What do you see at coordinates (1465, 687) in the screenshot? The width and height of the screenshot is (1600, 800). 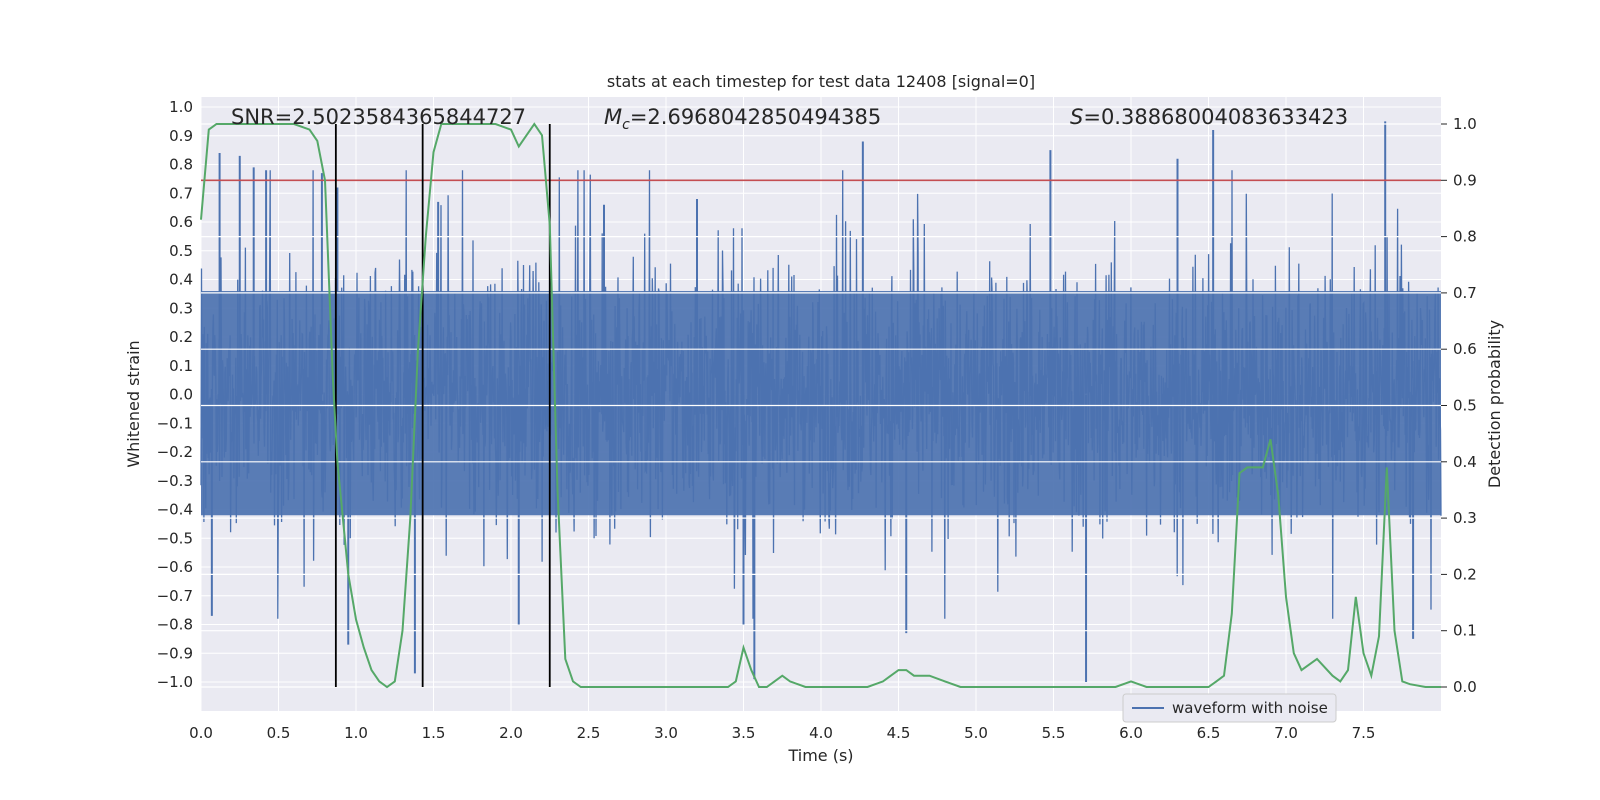 I see `y-right-tick-label: 0.0` at bounding box center [1465, 687].